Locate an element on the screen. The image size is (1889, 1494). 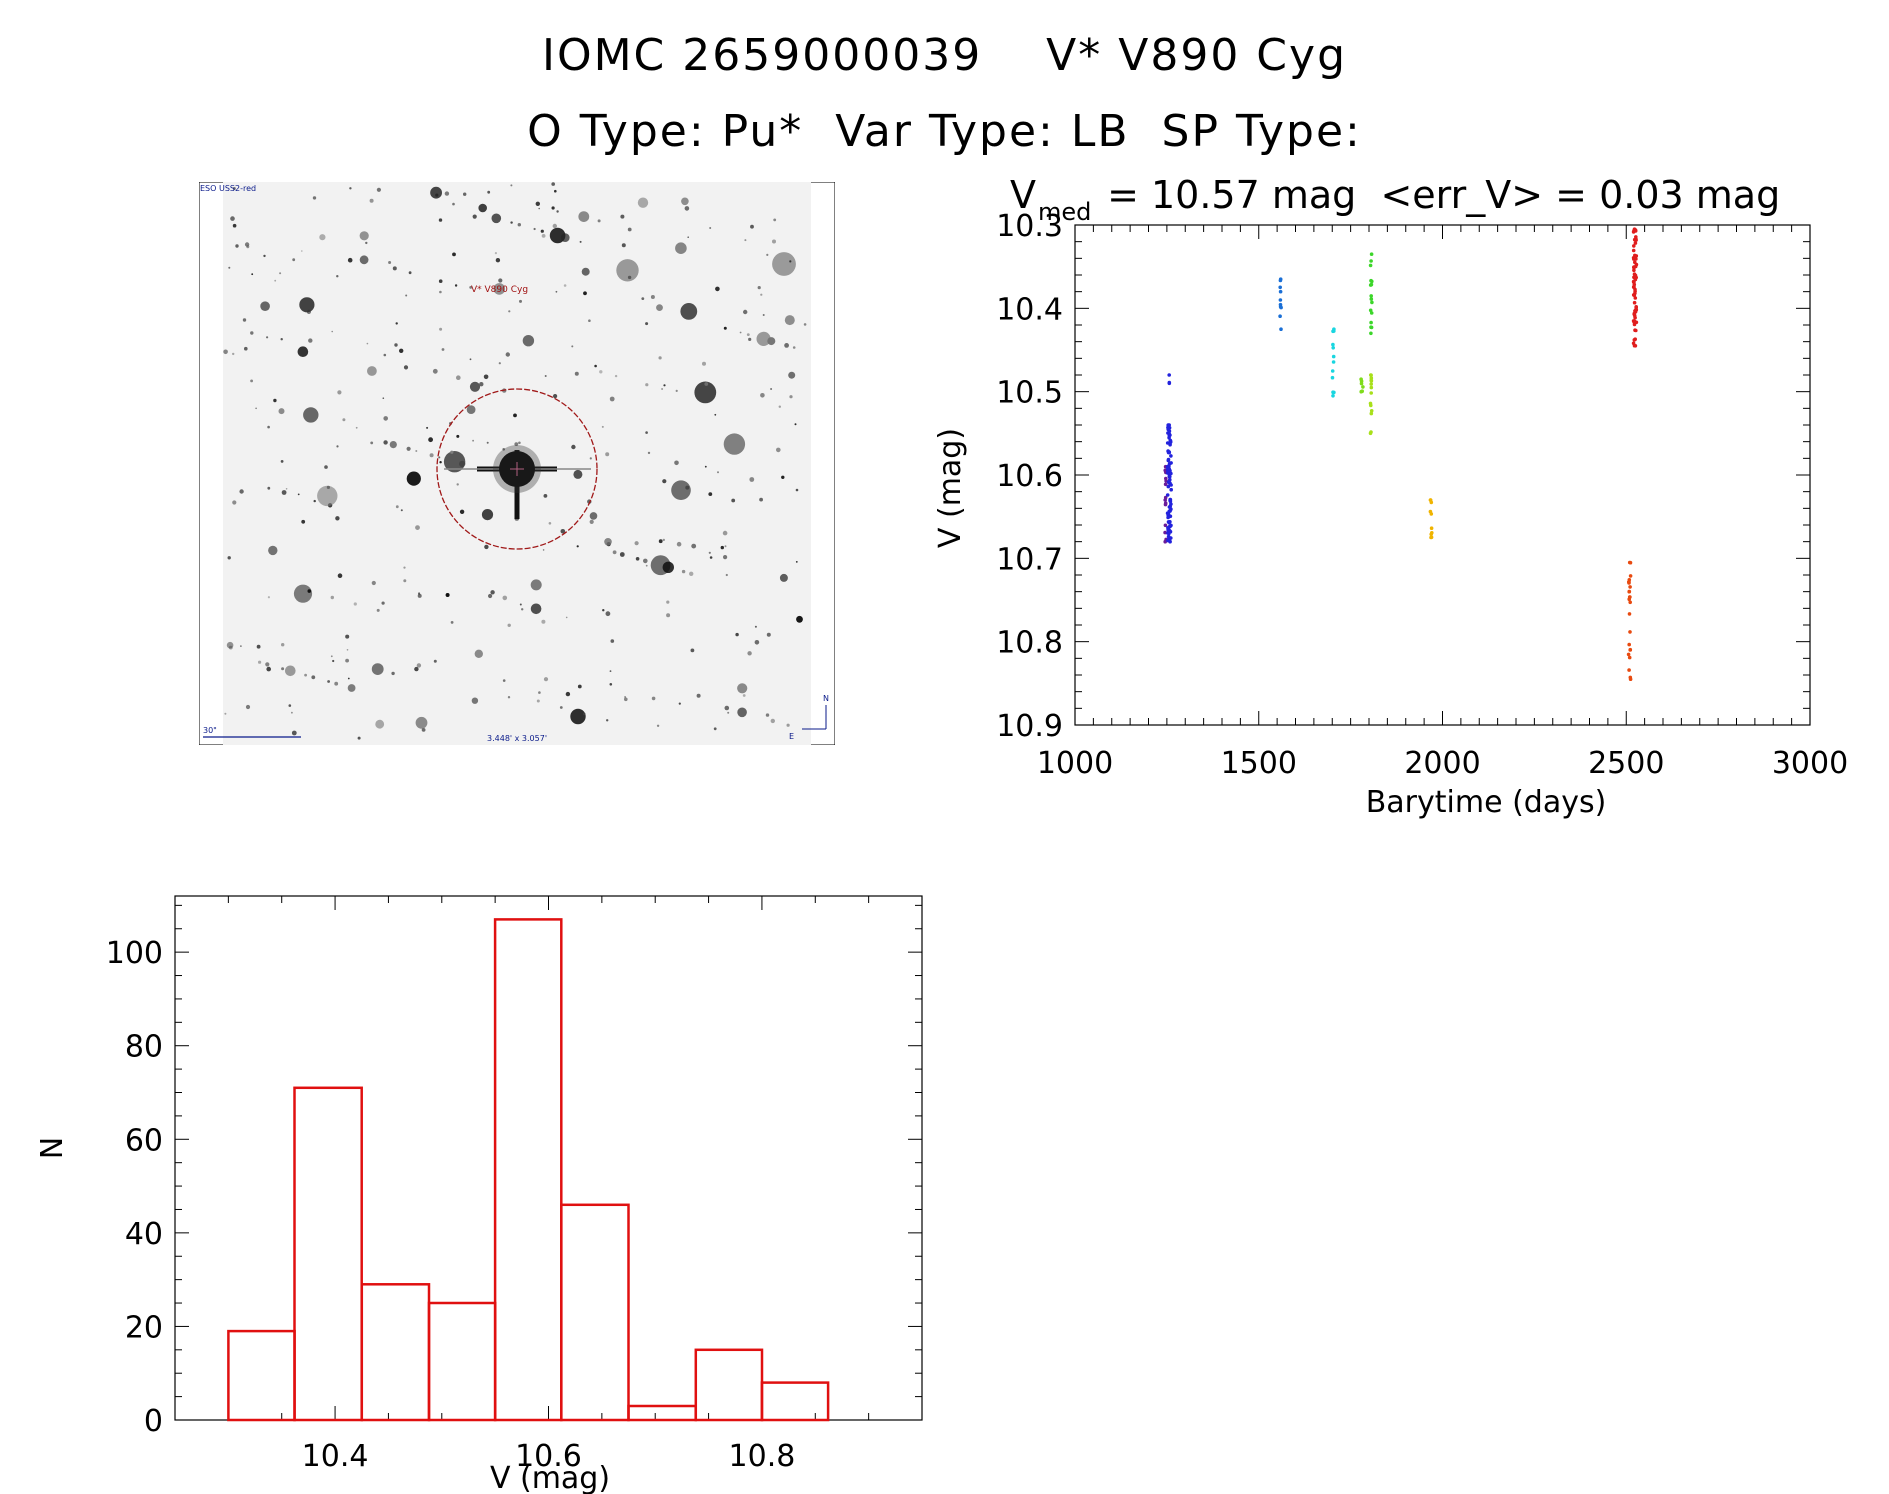
hist-xlabel: V (mag) is located at coordinates (550, 1477).